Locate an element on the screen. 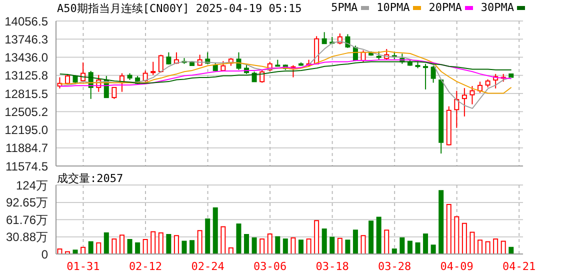 The height and width of the screenshot is (276, 578). y-tick-label: 12815.5 is located at coordinates (26, 93).